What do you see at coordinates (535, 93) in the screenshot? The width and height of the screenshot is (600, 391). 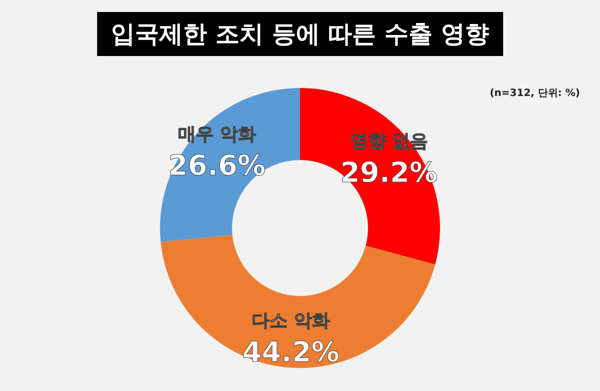 I see `text: (n=312, 단위: %)` at bounding box center [535, 93].